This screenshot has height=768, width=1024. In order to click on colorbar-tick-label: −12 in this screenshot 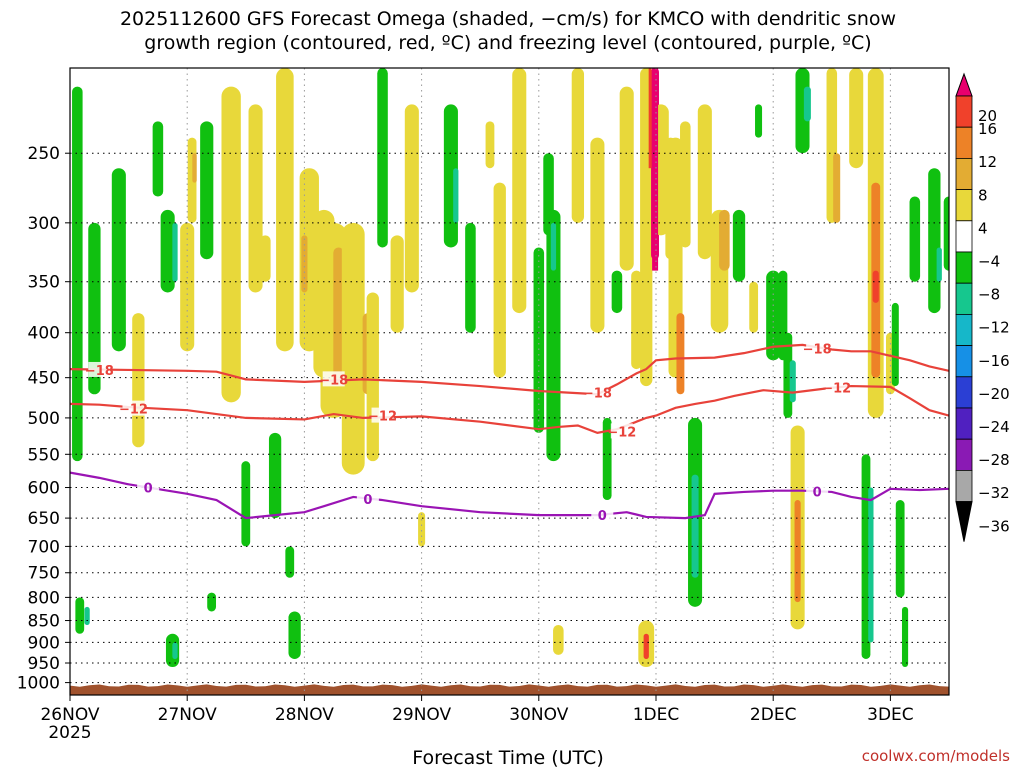, I will do `click(994, 328)`.